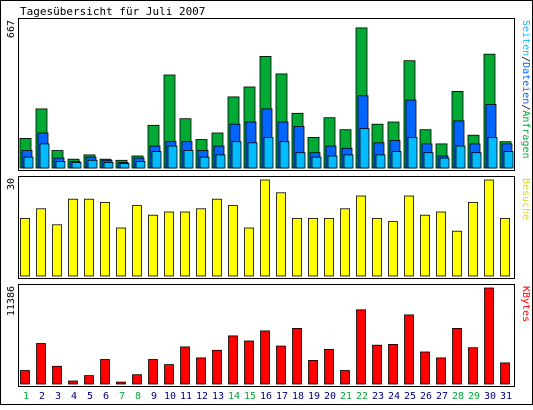 The width and height of the screenshot is (533, 410). What do you see at coordinates (106, 396) in the screenshot?
I see `x-tick-label-day-6: 6` at bounding box center [106, 396].